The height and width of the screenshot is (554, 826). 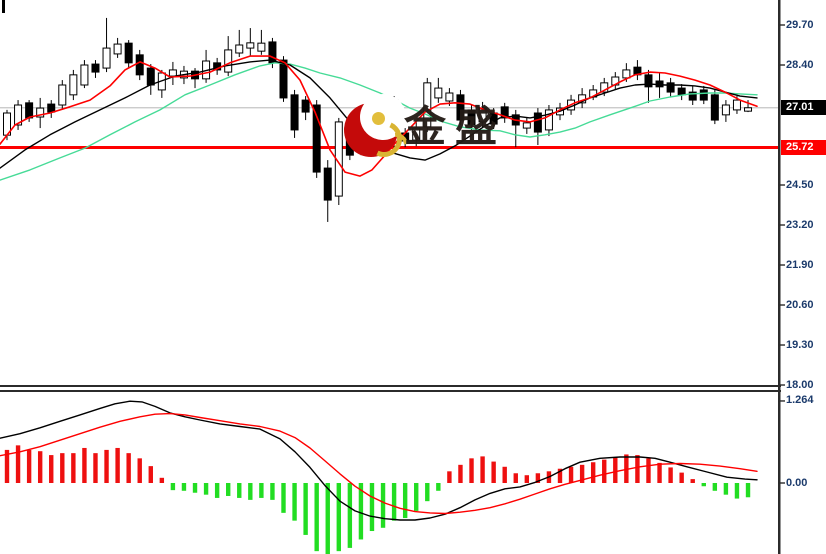 I want to click on price-tick-label: 19.30, so click(x=800, y=344).